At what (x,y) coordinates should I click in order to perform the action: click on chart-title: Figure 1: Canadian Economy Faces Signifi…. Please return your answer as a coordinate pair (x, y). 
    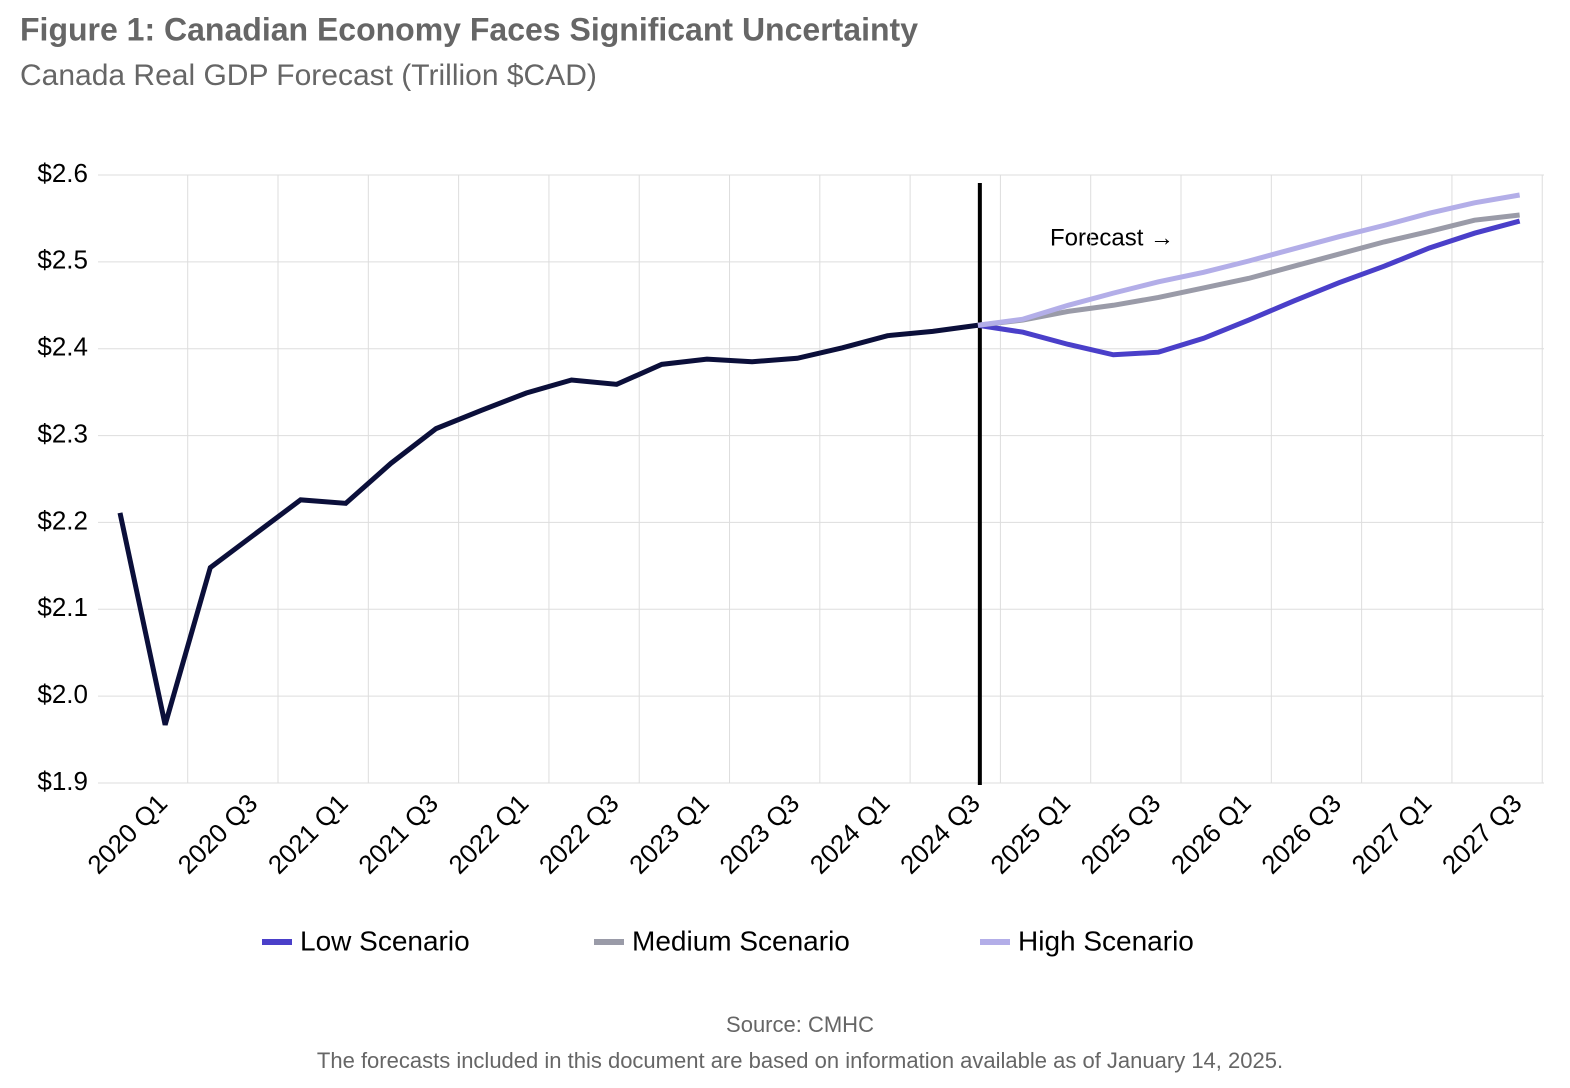
    Looking at the image, I should click on (469, 29).